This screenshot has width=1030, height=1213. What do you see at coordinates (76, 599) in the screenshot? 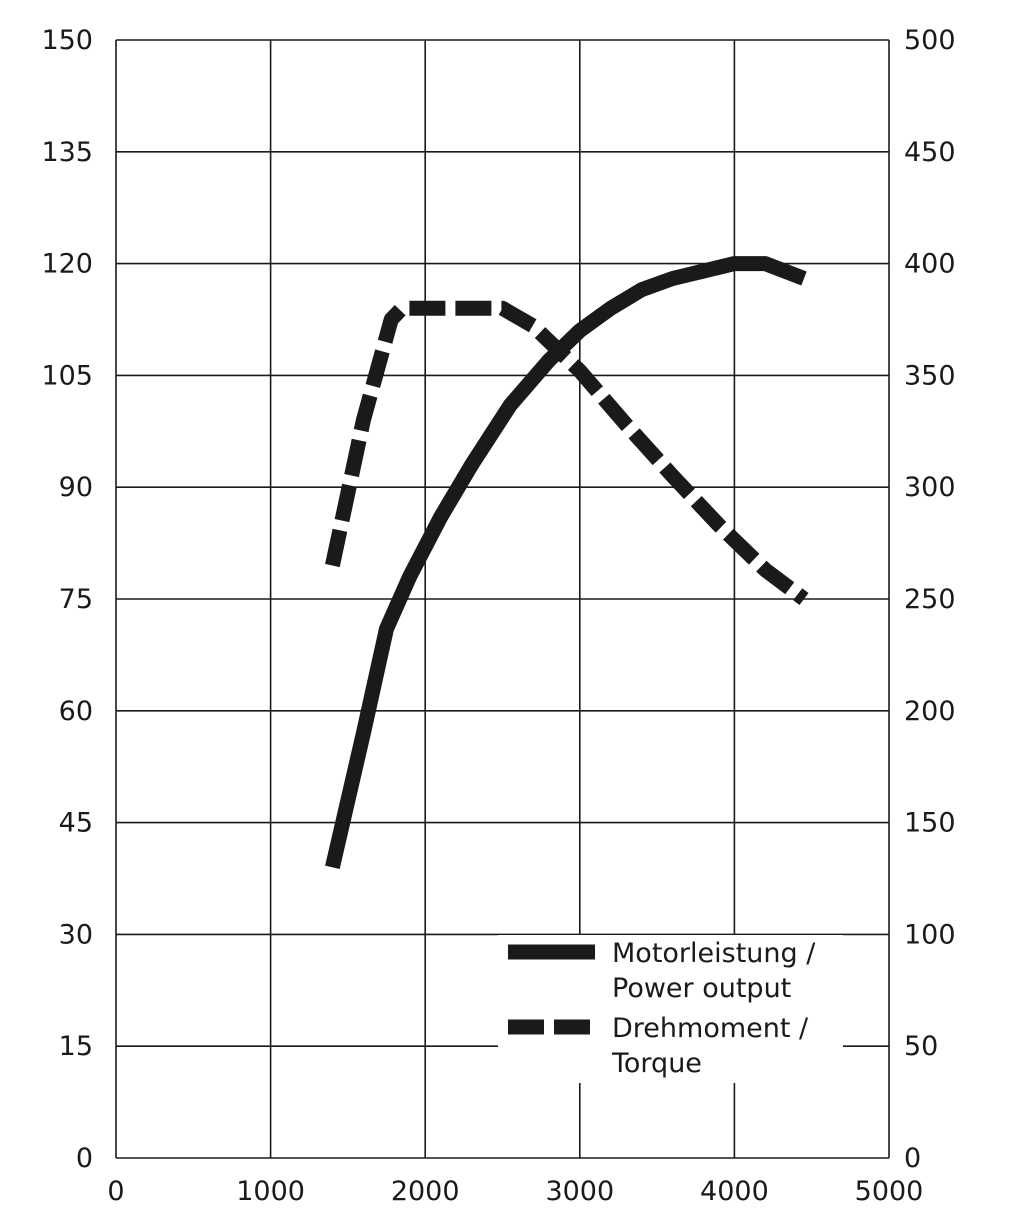
I see `left-y-tick-label: 75` at bounding box center [76, 599].